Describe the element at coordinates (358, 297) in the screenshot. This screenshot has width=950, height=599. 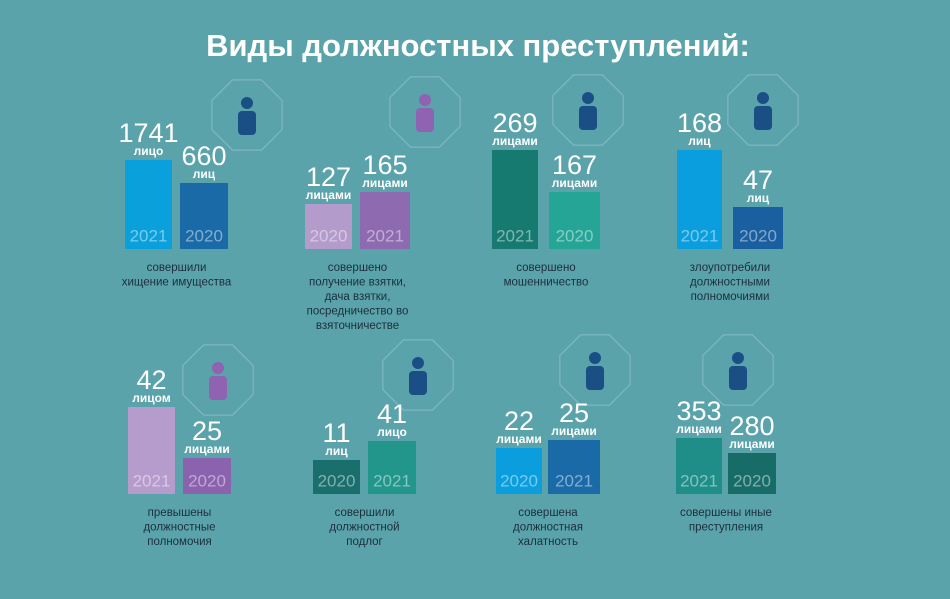
I see `caption: дача взятки,` at that location.